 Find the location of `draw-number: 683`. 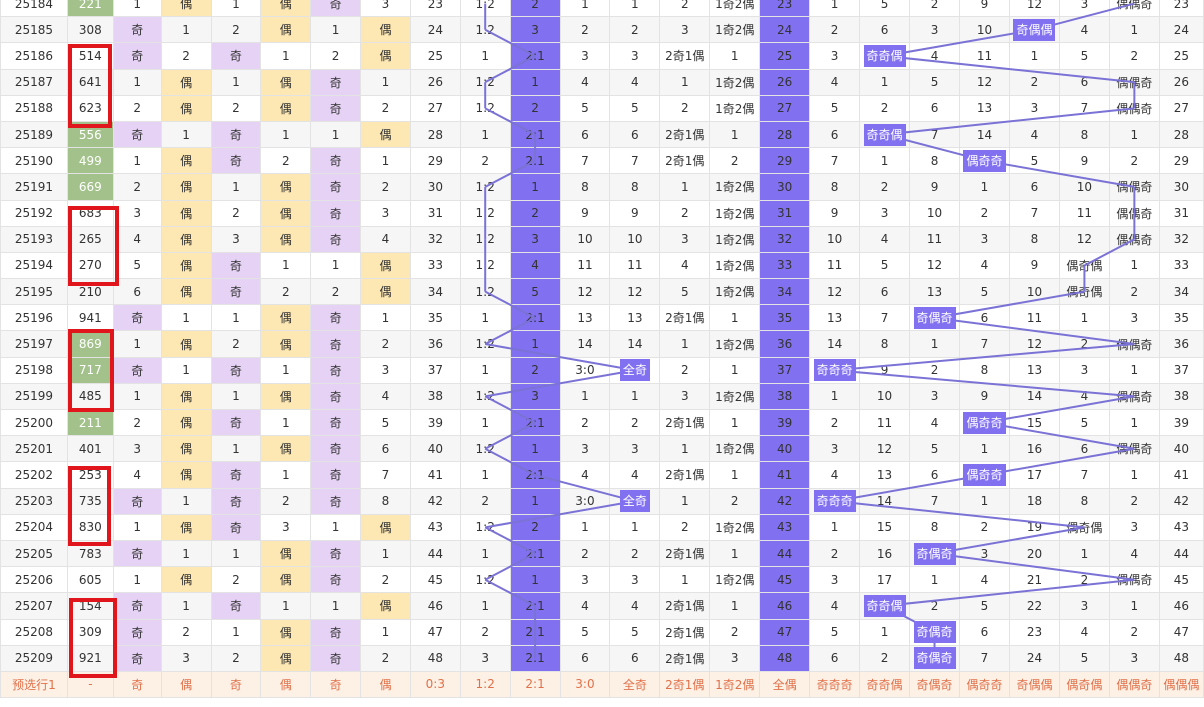

draw-number: 683 is located at coordinates (90, 213).